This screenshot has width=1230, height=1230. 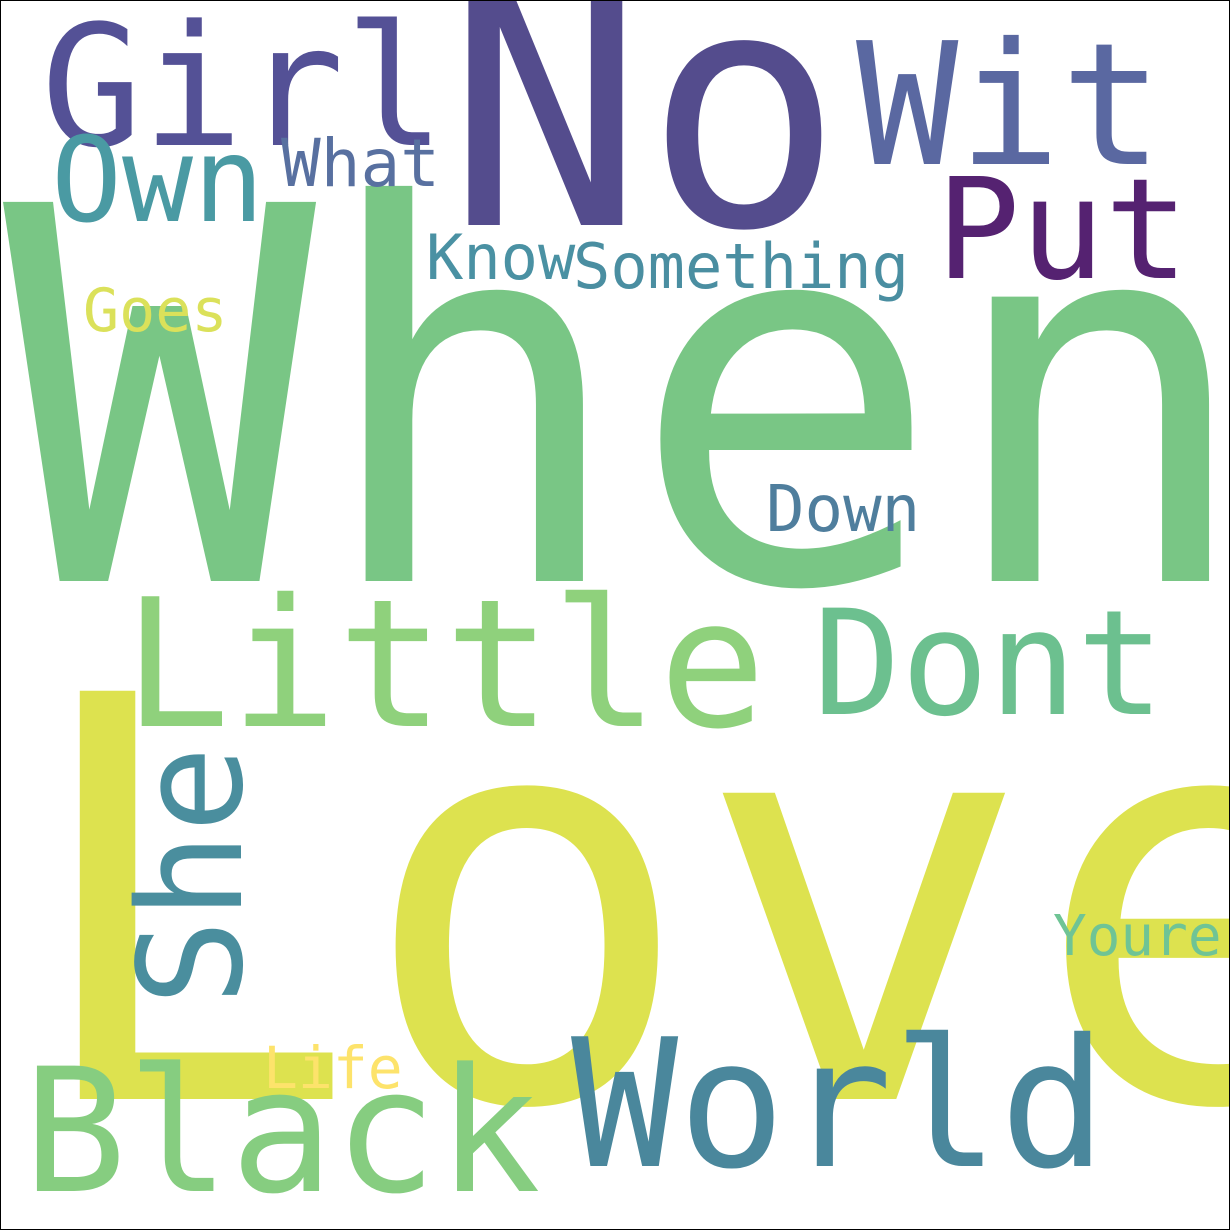 I want to click on word-something: Something, so click(x=741, y=266).